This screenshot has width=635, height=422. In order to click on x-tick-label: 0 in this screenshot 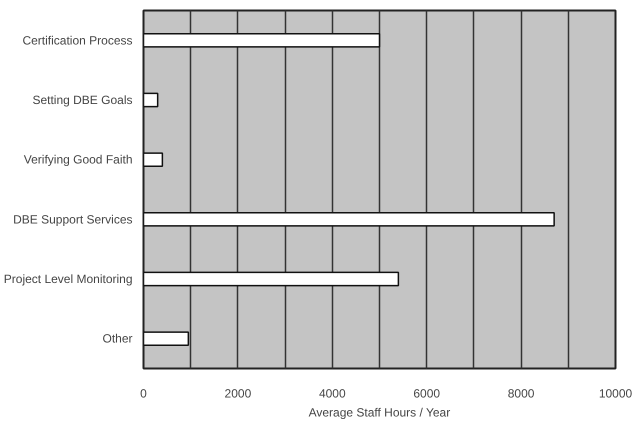, I will do `click(144, 393)`.